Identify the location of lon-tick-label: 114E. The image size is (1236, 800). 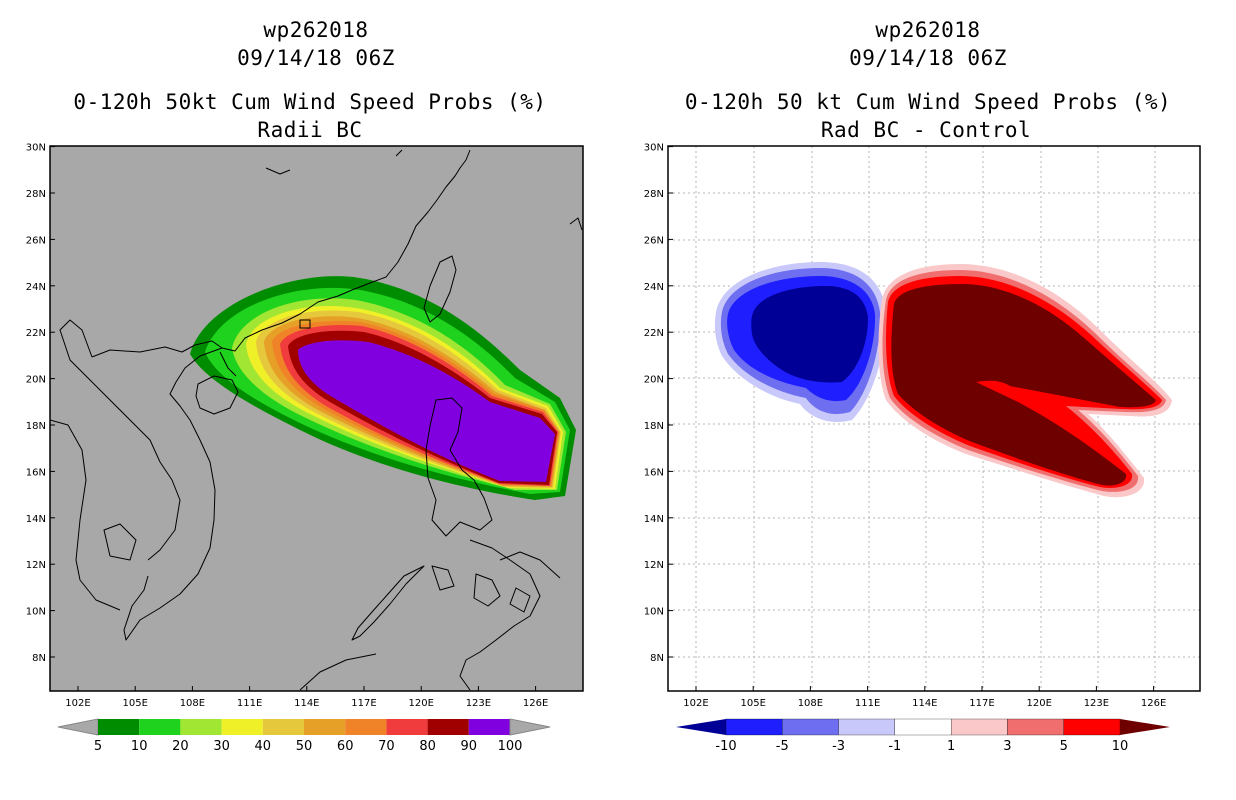
(306, 703).